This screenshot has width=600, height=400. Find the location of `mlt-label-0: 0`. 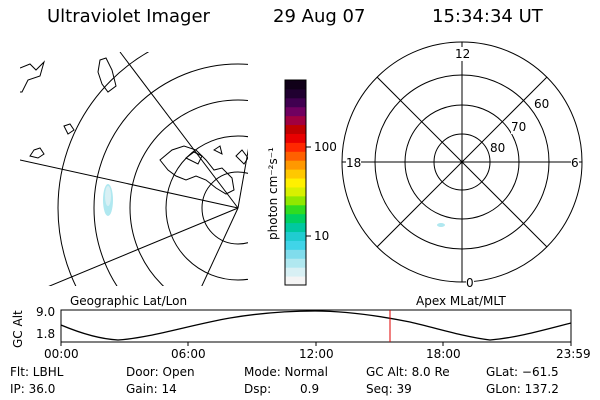

mlt-label-0: 0 is located at coordinates (470, 283).